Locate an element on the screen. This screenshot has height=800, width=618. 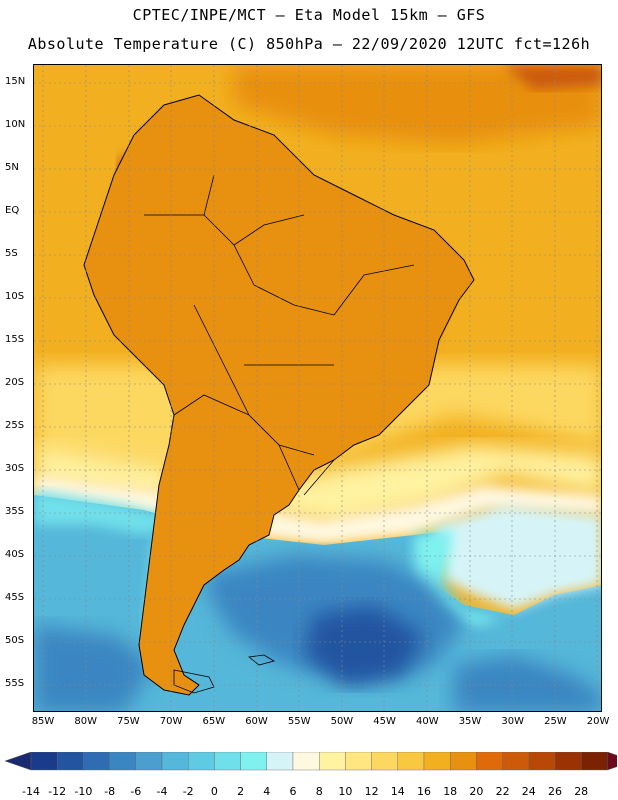
colorbar-label: -6 is located at coordinates (136, 791).